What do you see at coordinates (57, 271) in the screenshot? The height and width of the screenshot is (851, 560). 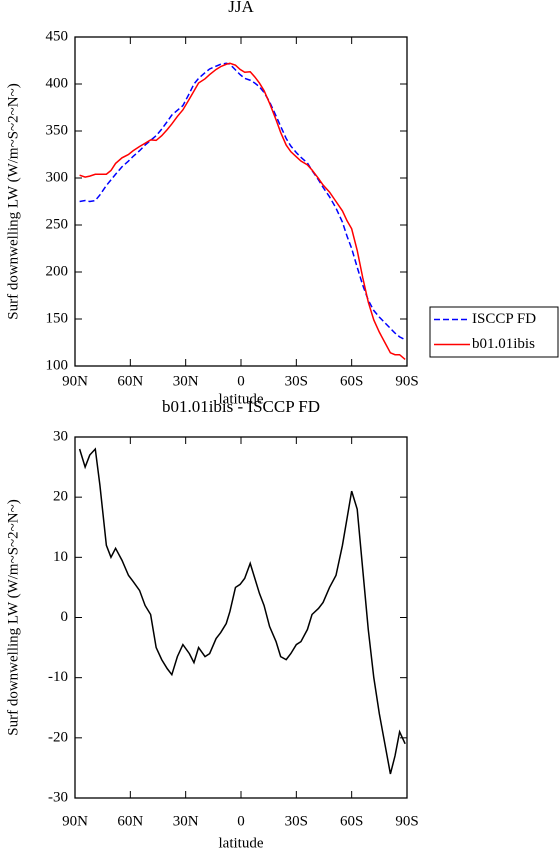 I see `y-tick-label: 200` at bounding box center [57, 271].